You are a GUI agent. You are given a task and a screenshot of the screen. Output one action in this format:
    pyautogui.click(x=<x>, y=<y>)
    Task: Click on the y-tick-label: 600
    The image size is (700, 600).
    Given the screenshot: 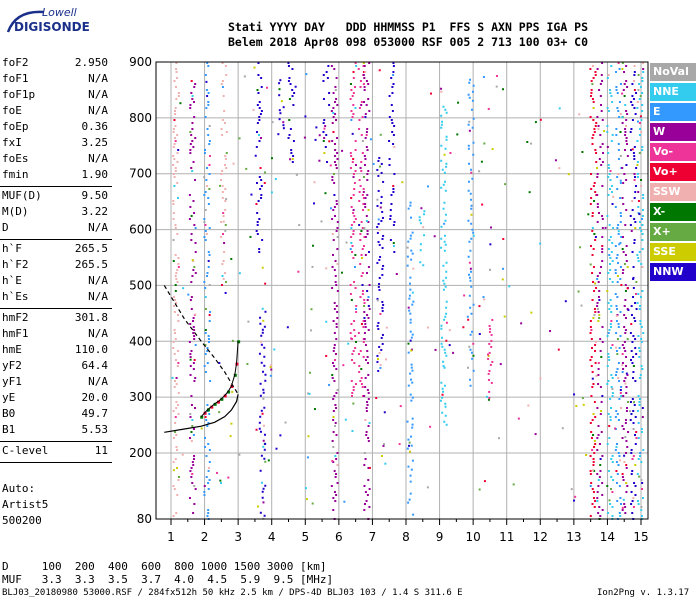 What is the action you would take?
    pyautogui.click(x=140, y=230)
    